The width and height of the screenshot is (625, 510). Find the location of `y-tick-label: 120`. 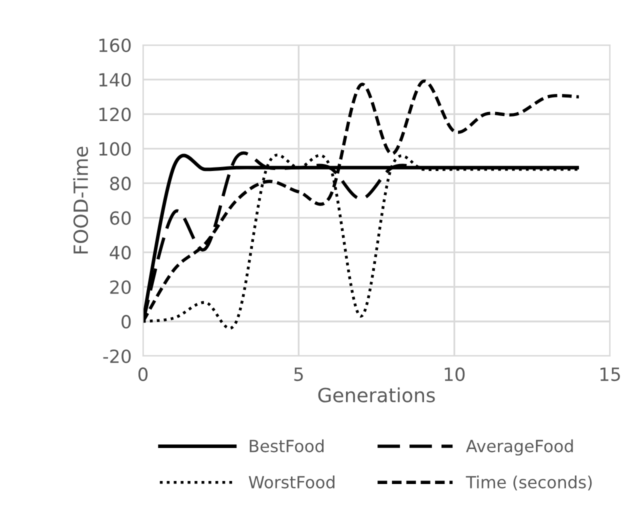

y-tick-label: 120 is located at coordinates (115, 115).